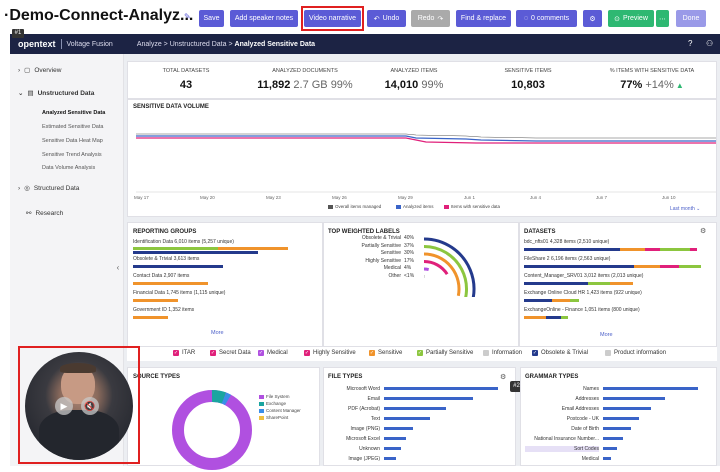 This screenshot has width=720, height=472. Describe the element at coordinates (161, 276) in the screenshot. I see `reporting-group-label: Contact Data 2,907 items` at that location.